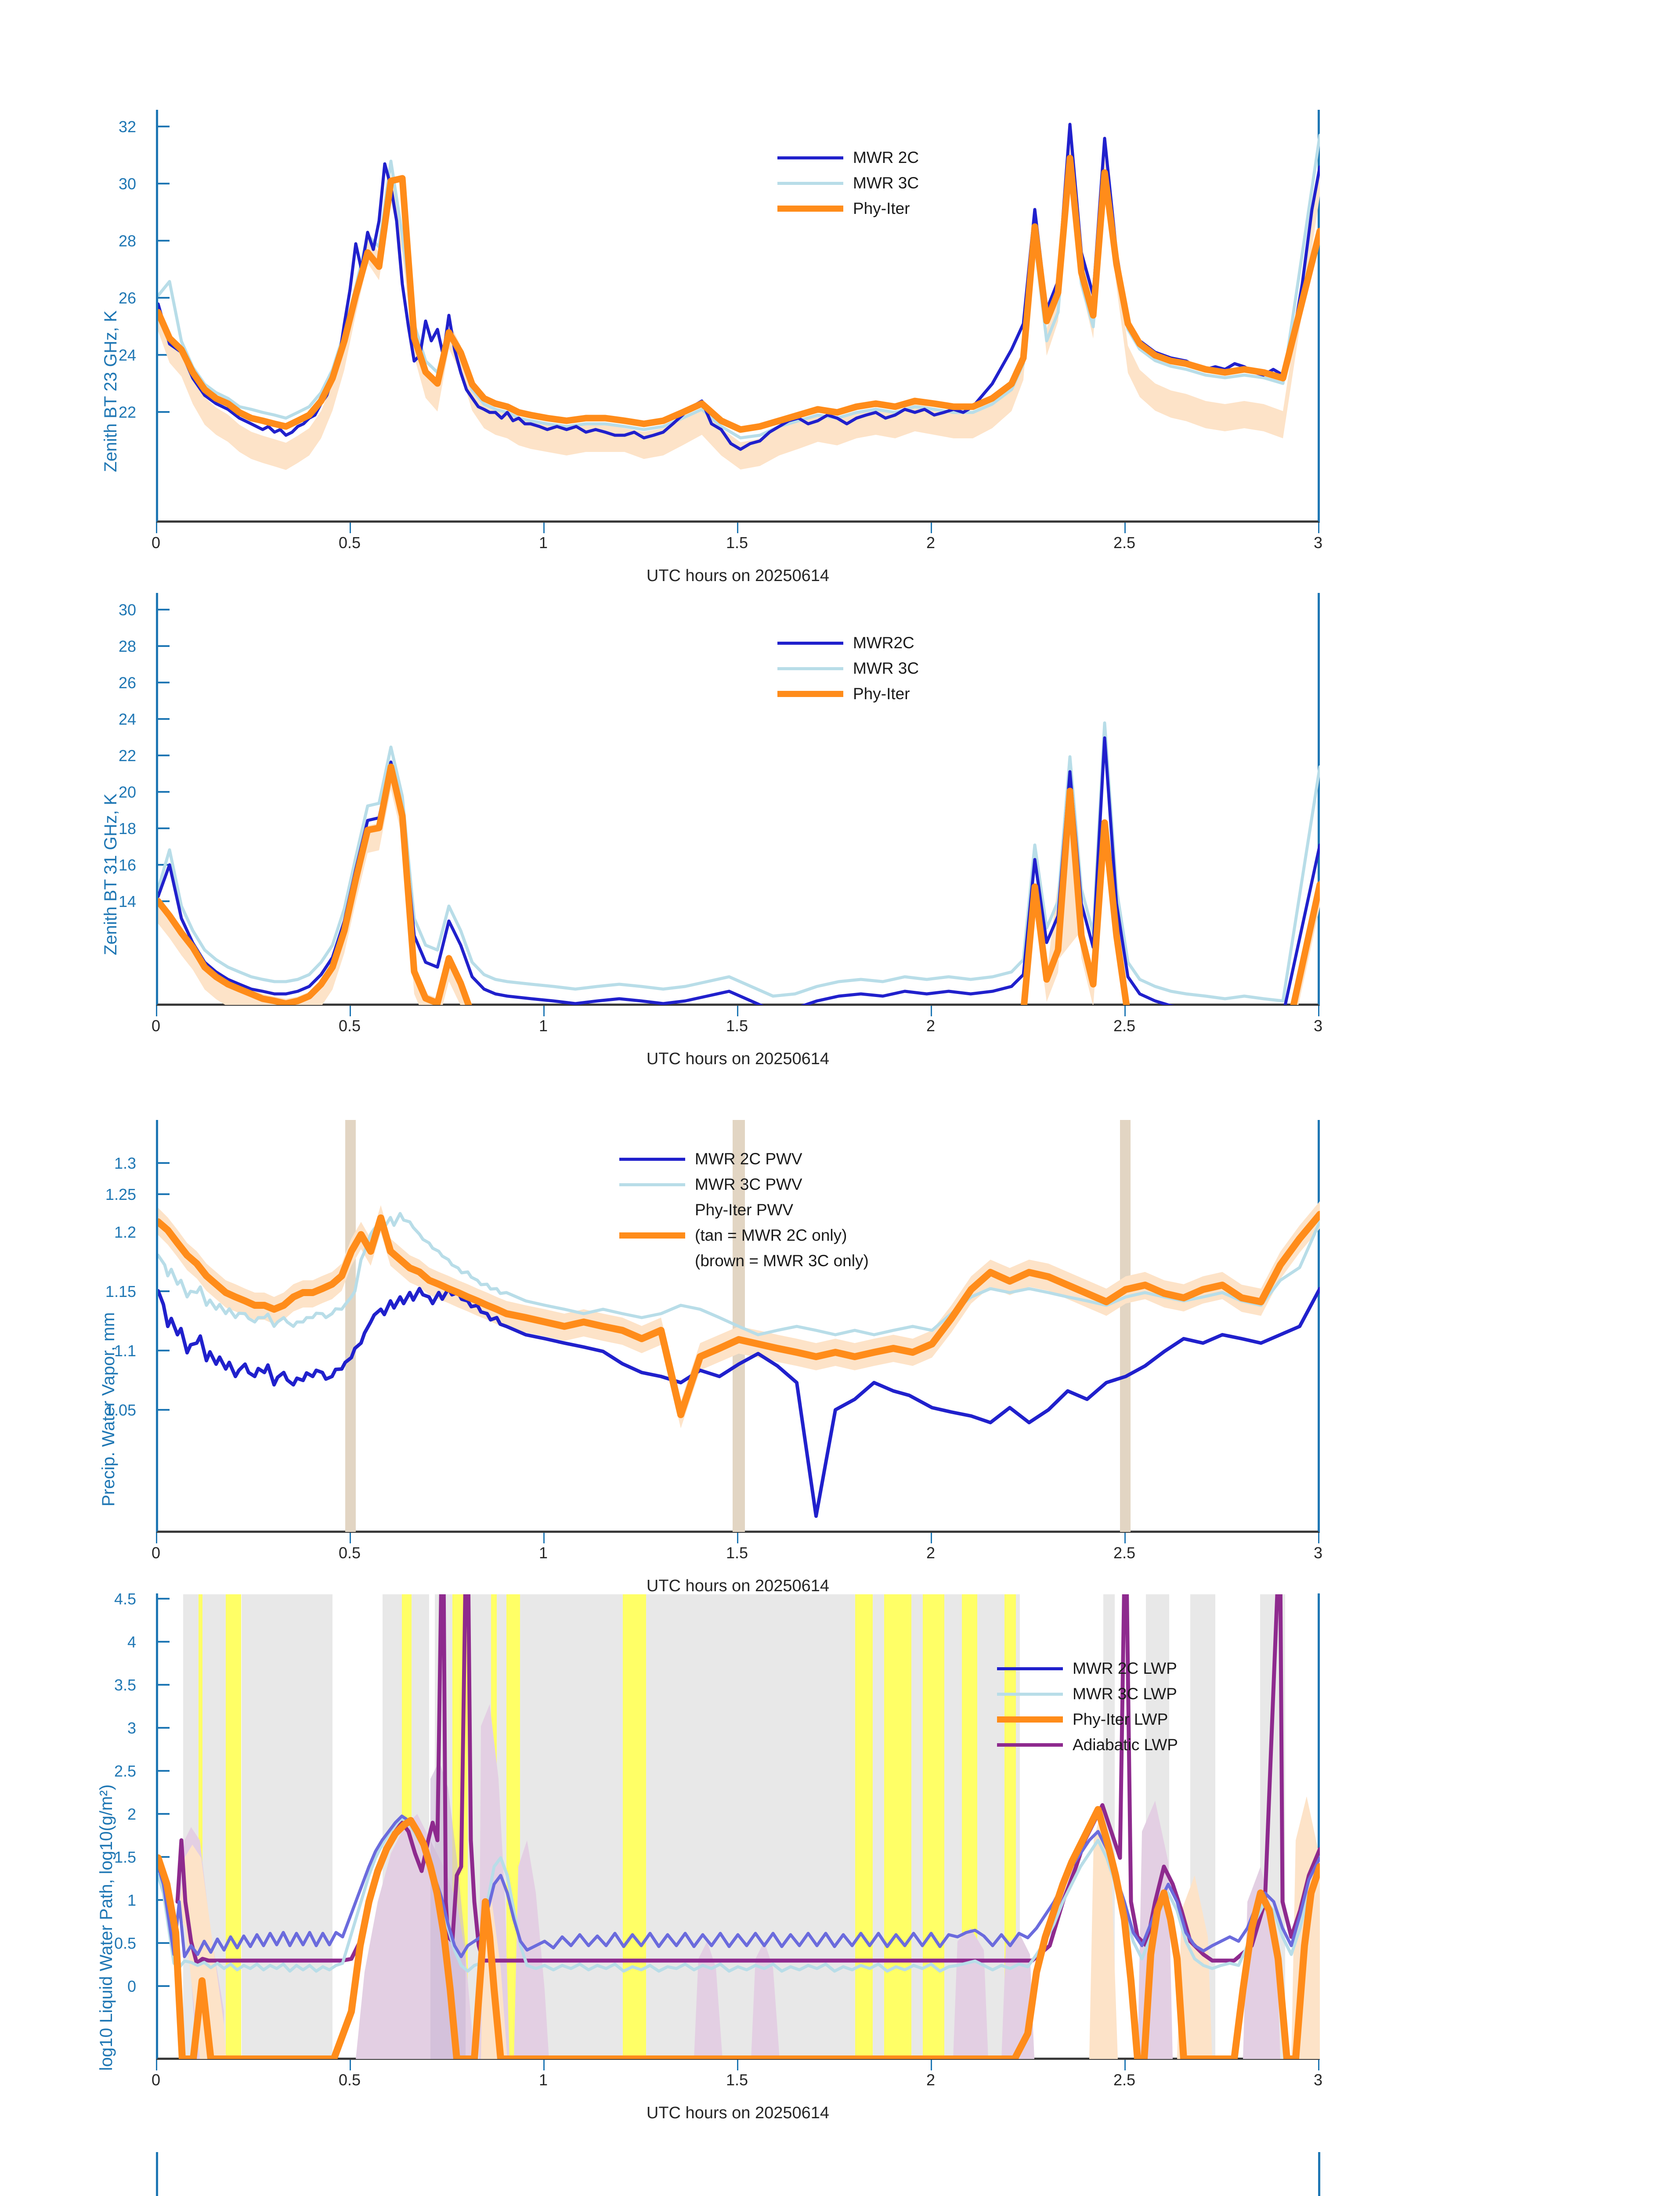 Image resolution: width=1680 pixels, height=2196 pixels. Describe the element at coordinates (848, 643) in the screenshot. I see `legend-item-mwr2c: MWR2C` at that location.